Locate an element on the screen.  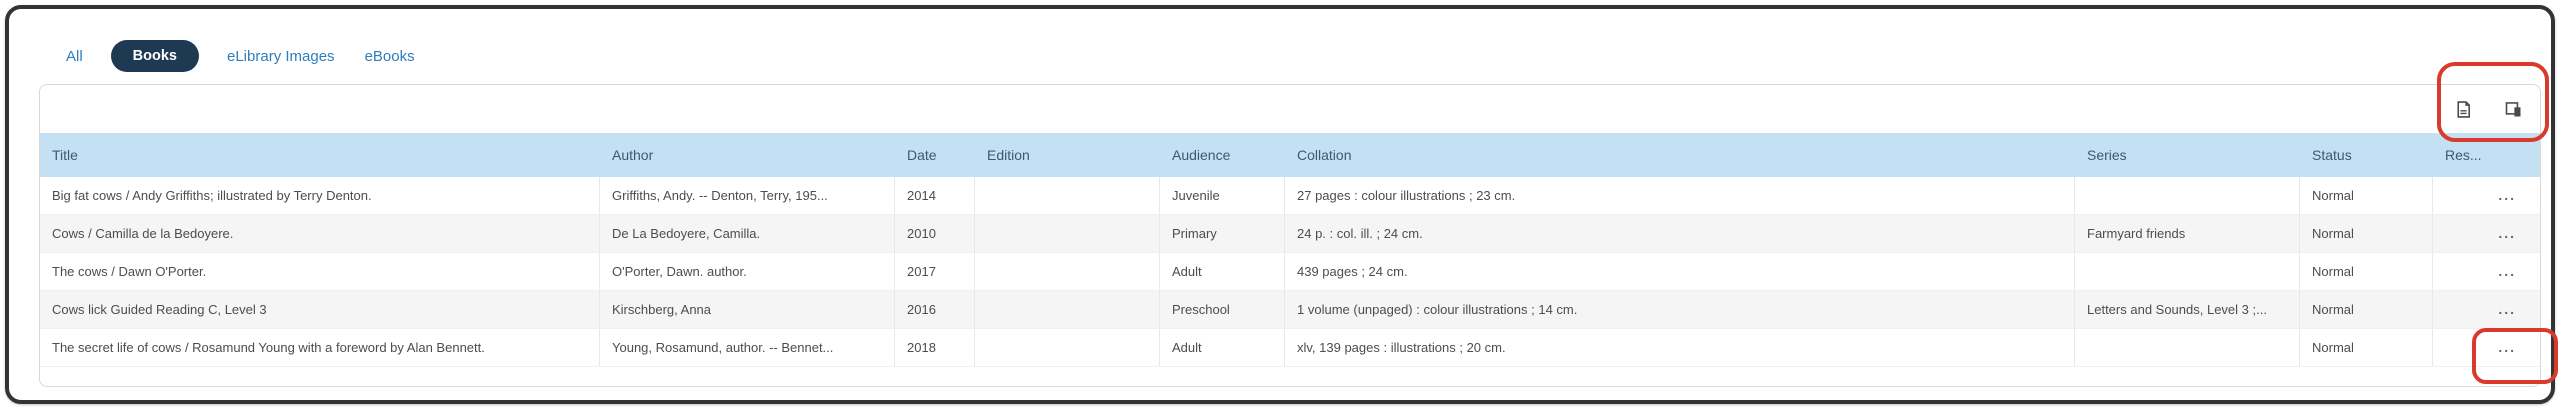
cell-date: 2010 is located at coordinates (935, 233).